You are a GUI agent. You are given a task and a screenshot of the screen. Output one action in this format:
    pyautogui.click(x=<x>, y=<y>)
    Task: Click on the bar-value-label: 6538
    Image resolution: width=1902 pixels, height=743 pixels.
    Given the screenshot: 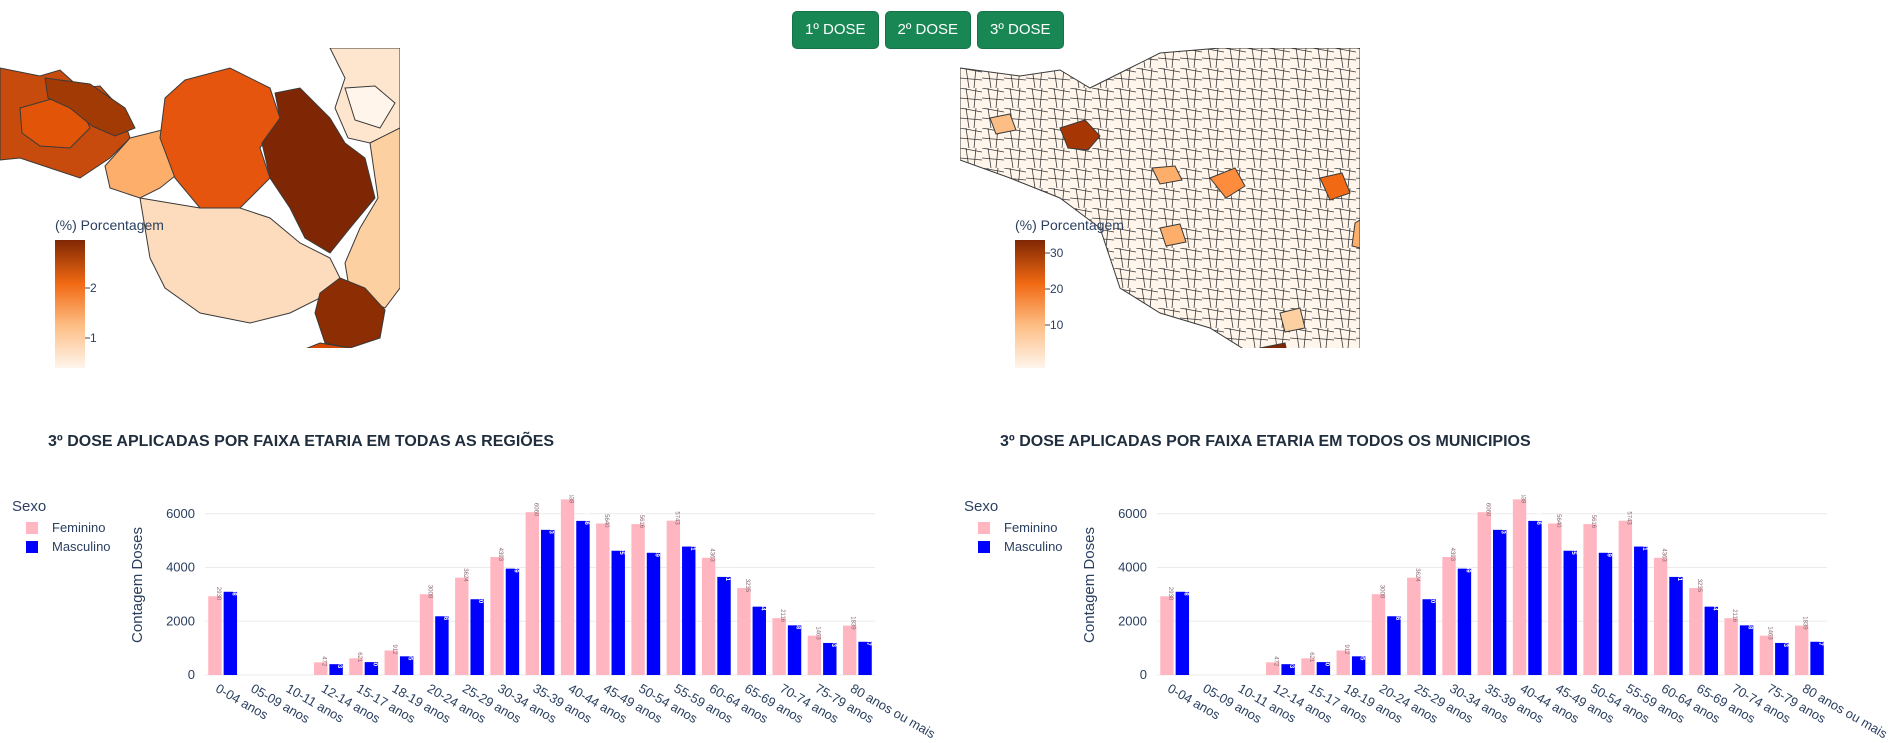 What is the action you would take?
    pyautogui.click(x=1523, y=499)
    